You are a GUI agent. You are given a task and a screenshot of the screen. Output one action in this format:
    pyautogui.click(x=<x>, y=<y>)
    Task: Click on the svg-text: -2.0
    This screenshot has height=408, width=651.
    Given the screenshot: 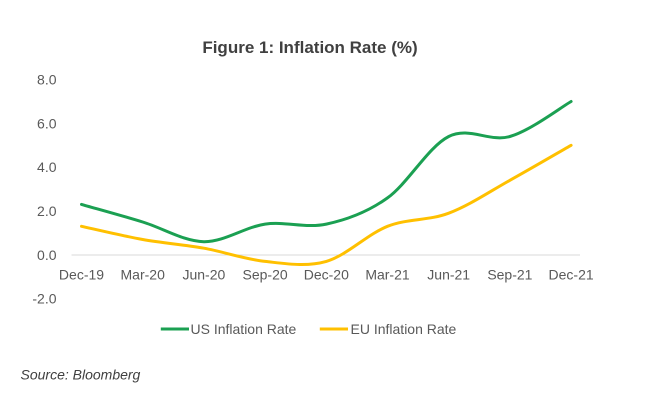 What is the action you would take?
    pyautogui.click(x=44, y=299)
    